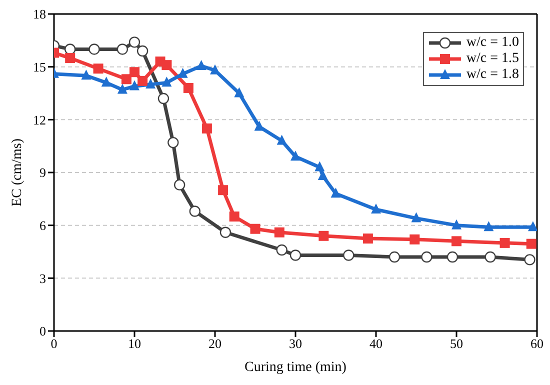  What do you see at coordinates (43, 278) in the screenshot?
I see `y-tick-label: 3` at bounding box center [43, 278].